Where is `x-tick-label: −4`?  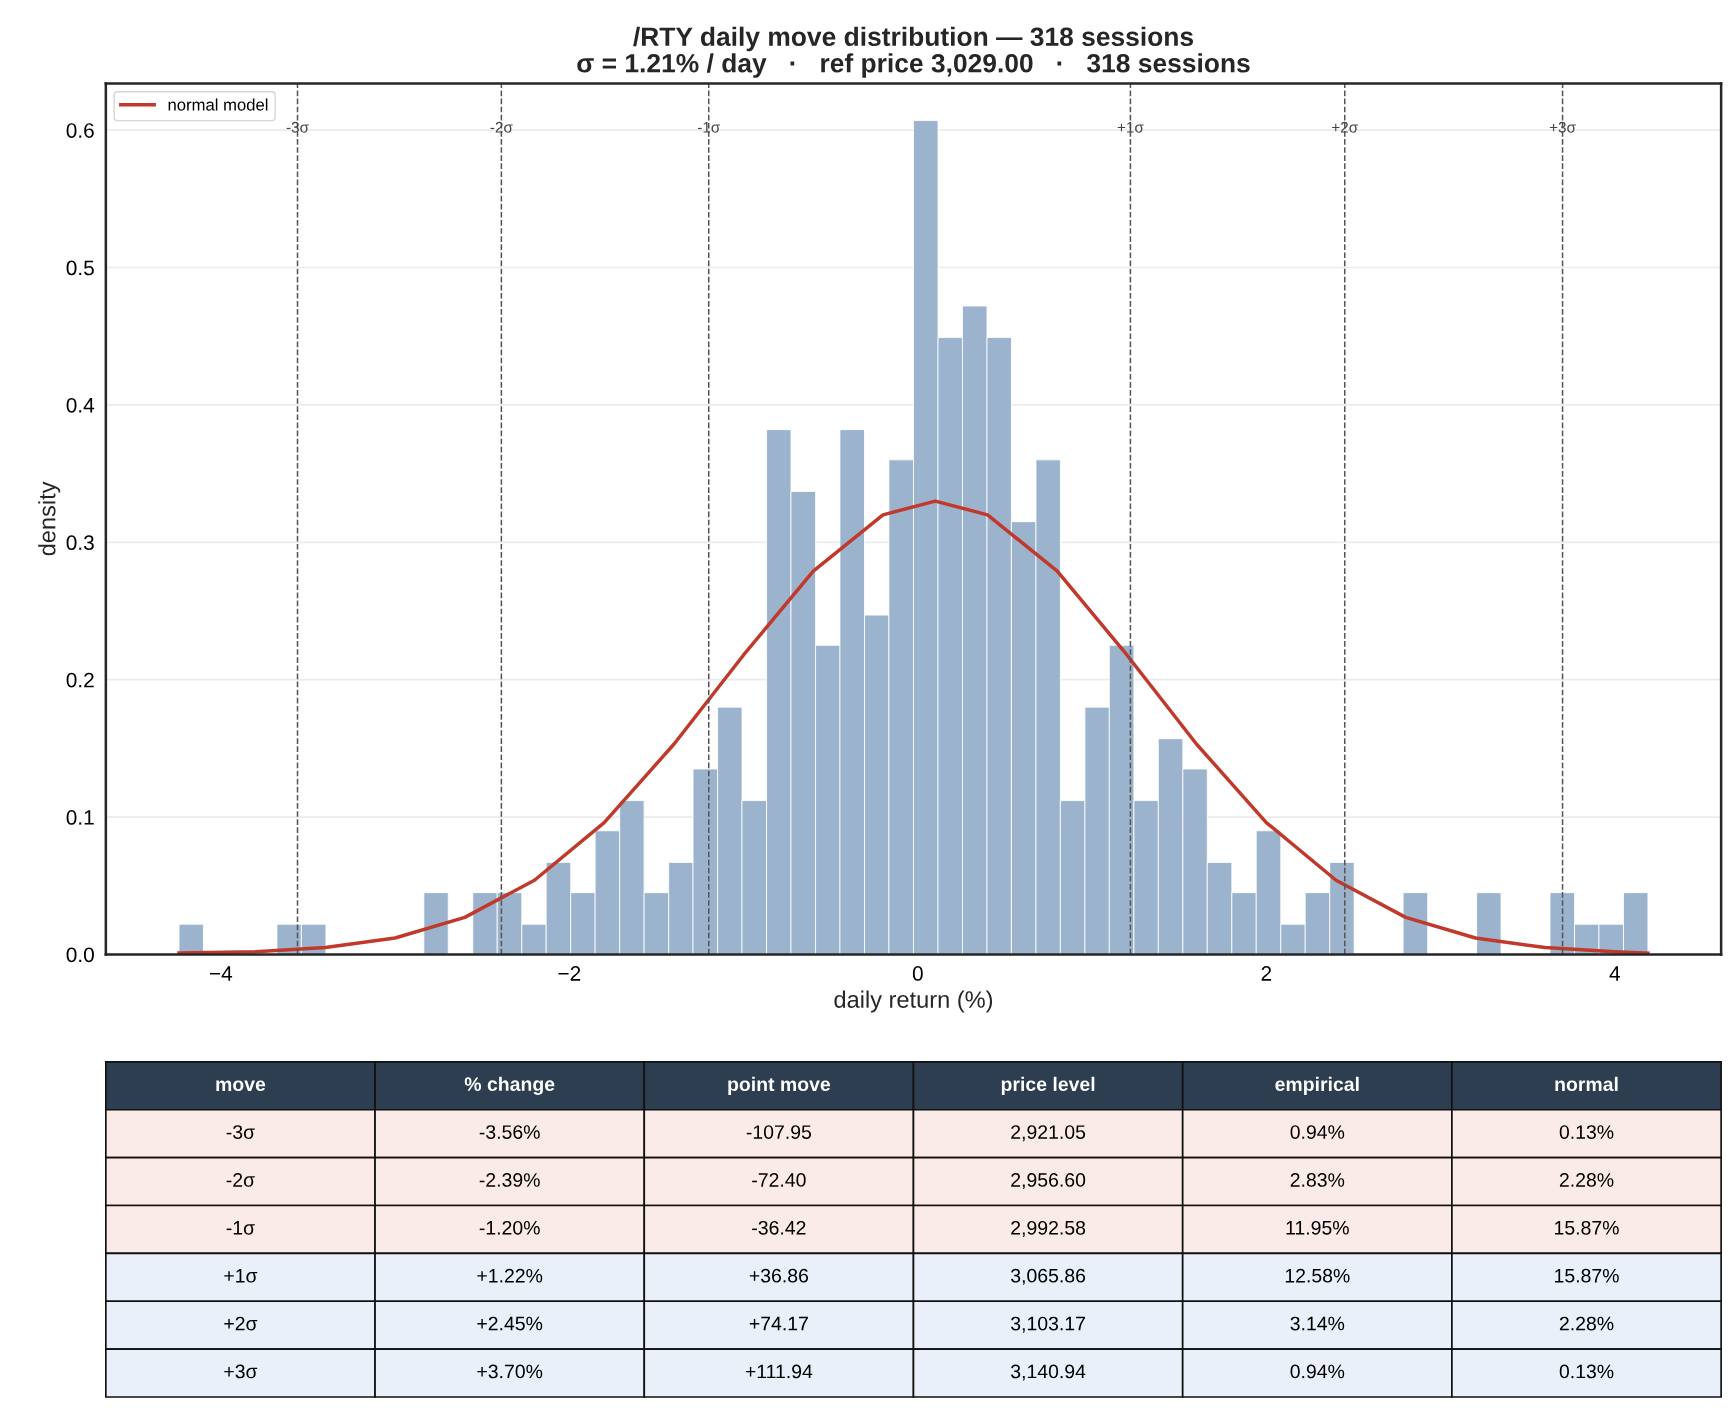
x-tick-label: −4 is located at coordinates (221, 973).